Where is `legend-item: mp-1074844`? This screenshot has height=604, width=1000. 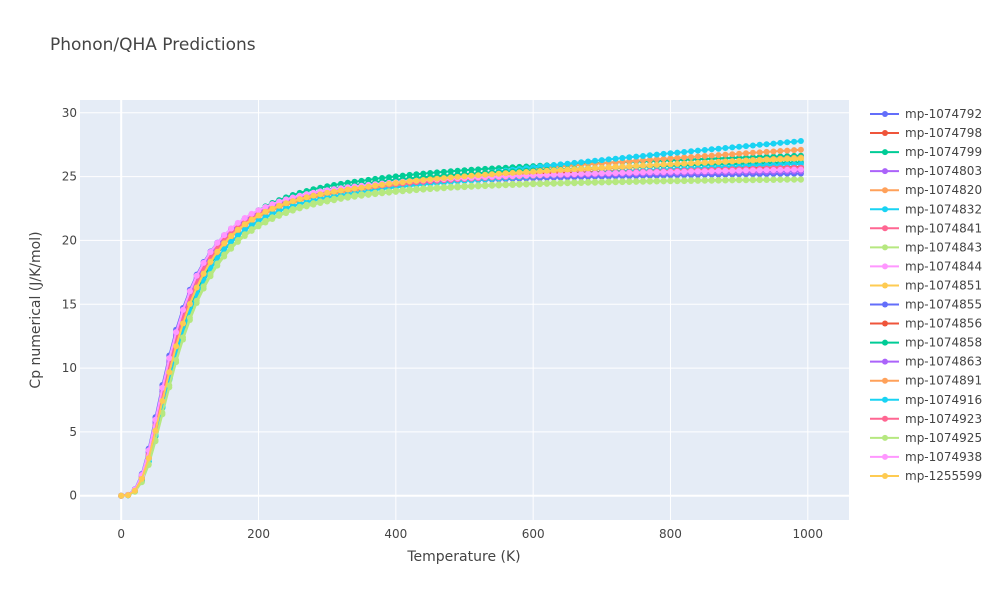 legend-item: mp-1074844 is located at coordinates (926, 266).